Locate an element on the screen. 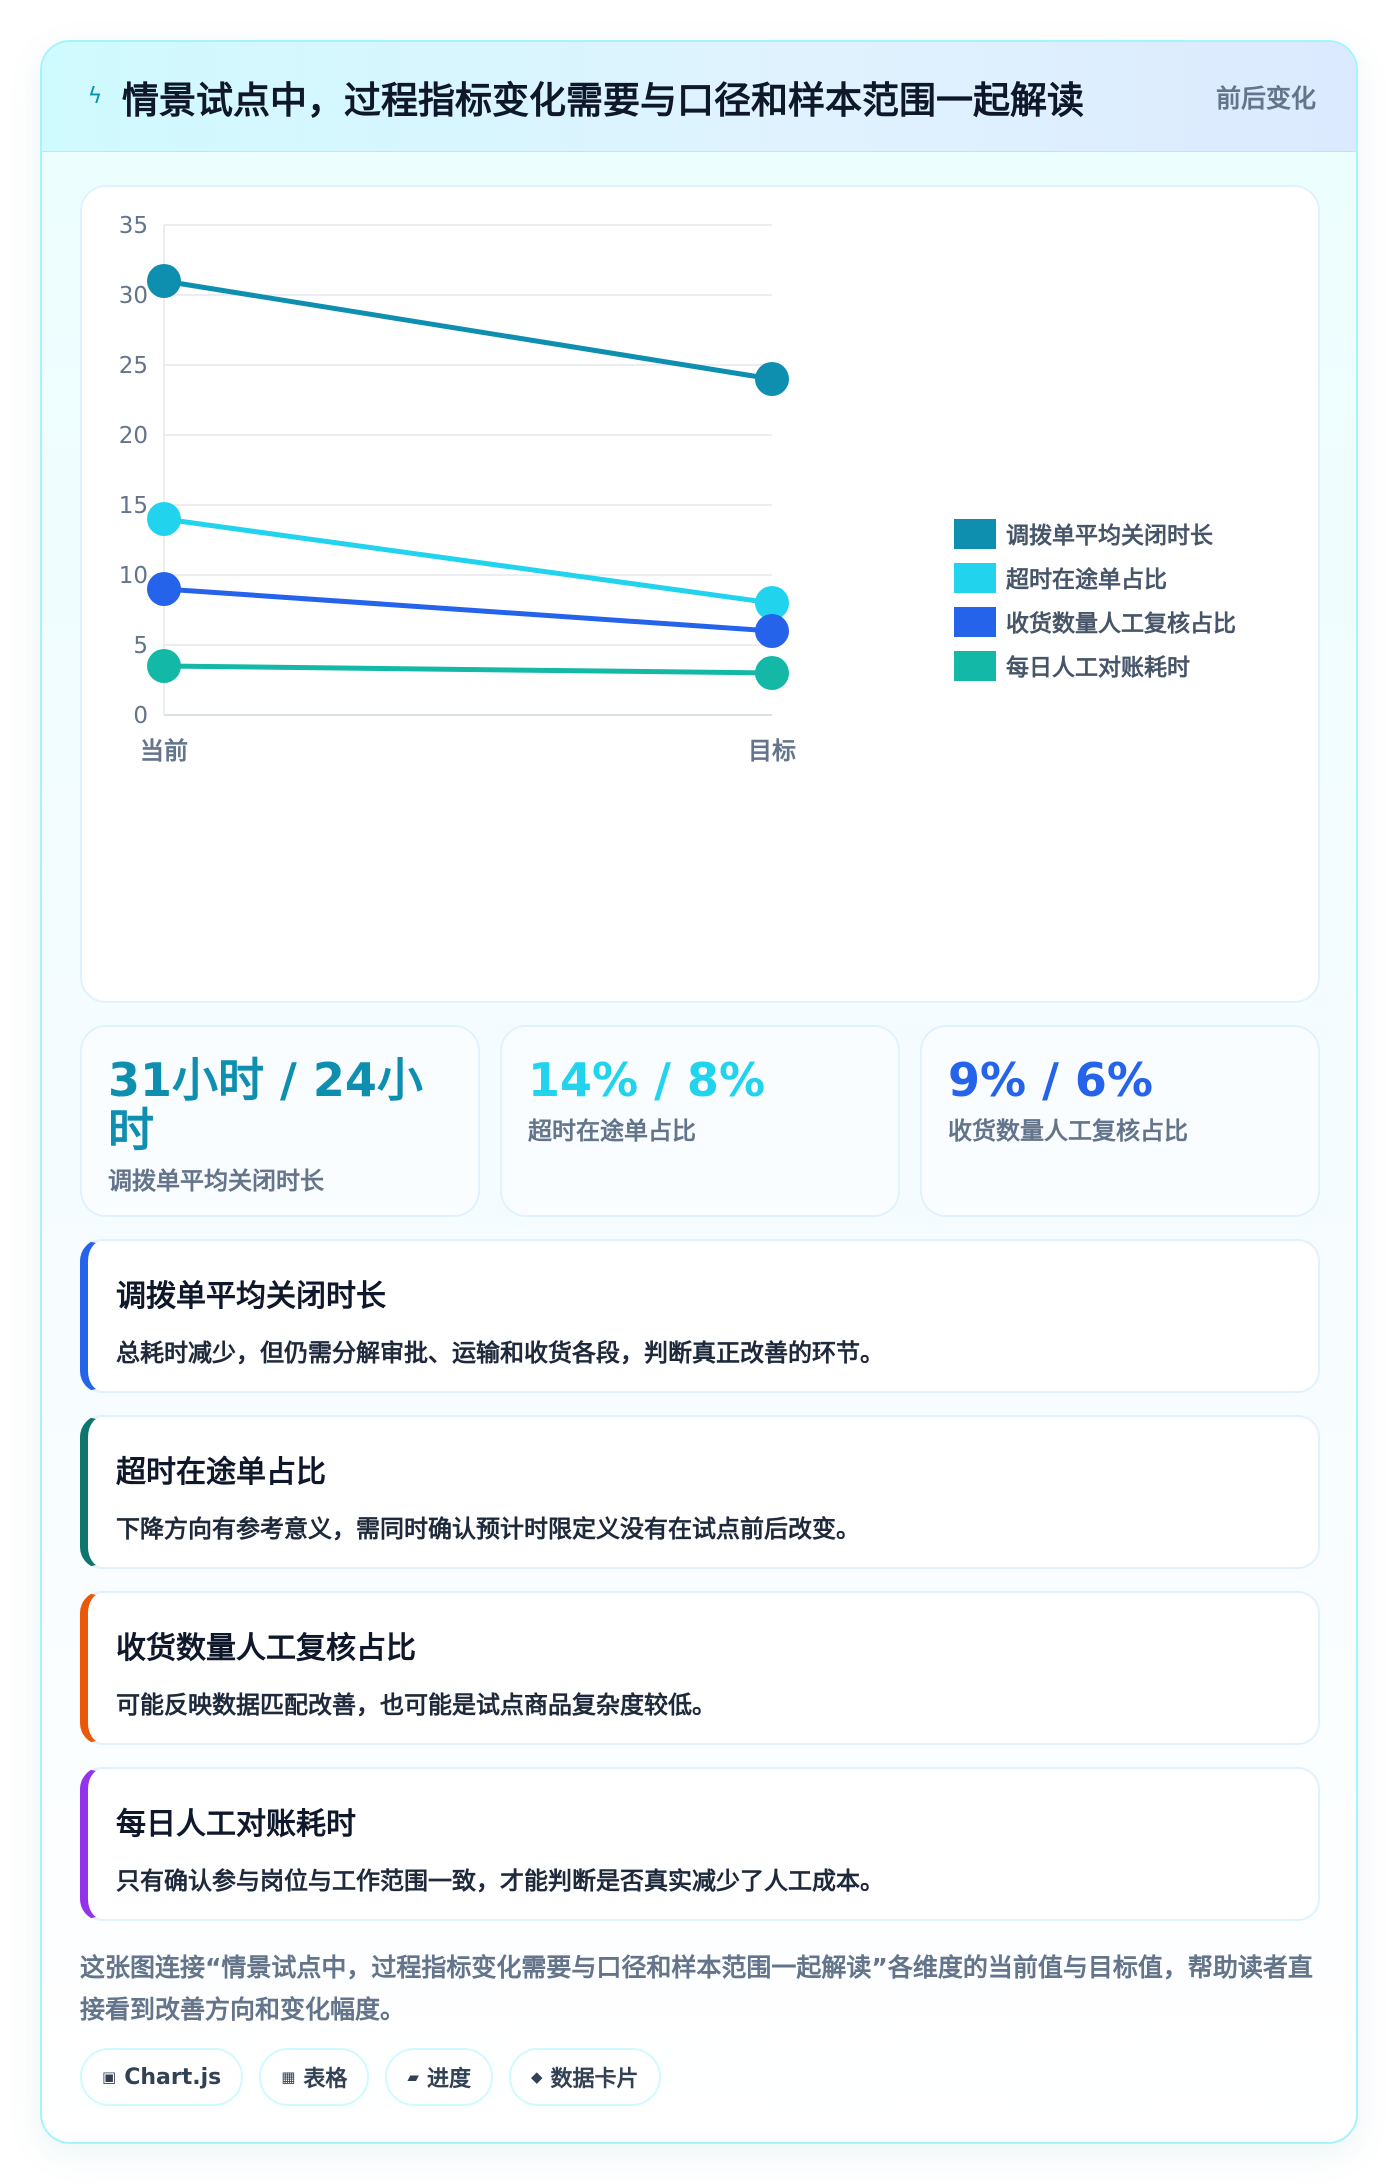 This screenshot has height=2184, width=1400. kpi-card-closing-time: 31小时 / 24小时 调拨单平均关闭时长 is located at coordinates (280, 1121).